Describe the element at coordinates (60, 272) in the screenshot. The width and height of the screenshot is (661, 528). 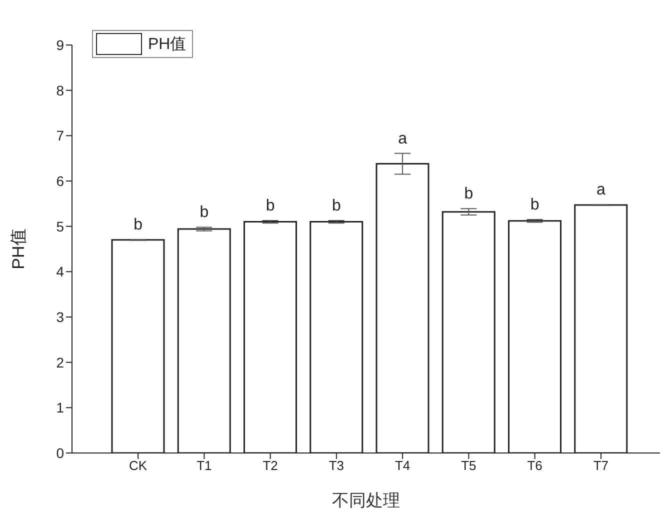
I see `y-tick-label: 4` at that location.